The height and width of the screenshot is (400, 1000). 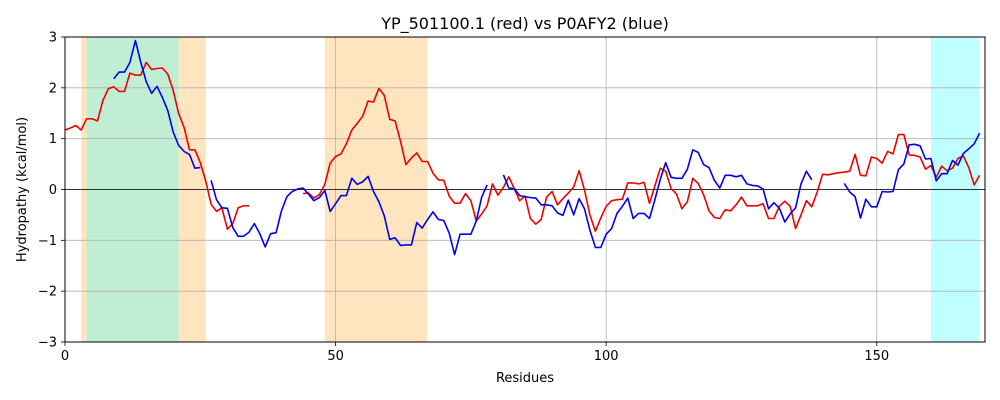 What do you see at coordinates (53, 88) in the screenshot?
I see `y-tick-label: 2` at bounding box center [53, 88].